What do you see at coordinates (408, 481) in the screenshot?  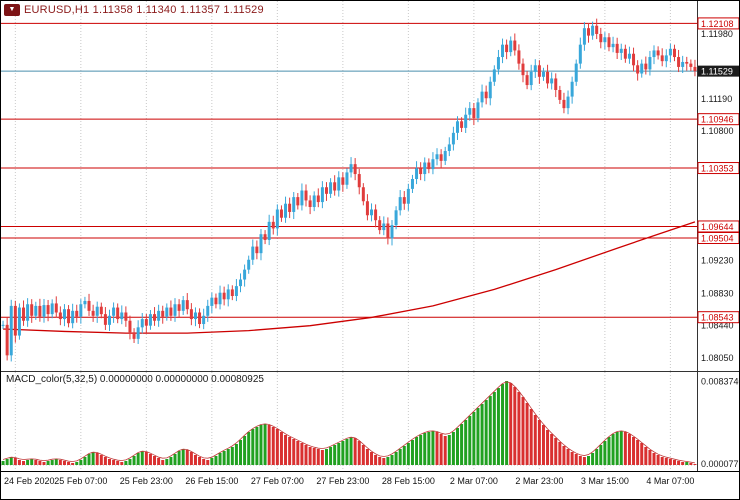 I see `time-axis-label: 28 Feb 15:00` at bounding box center [408, 481].